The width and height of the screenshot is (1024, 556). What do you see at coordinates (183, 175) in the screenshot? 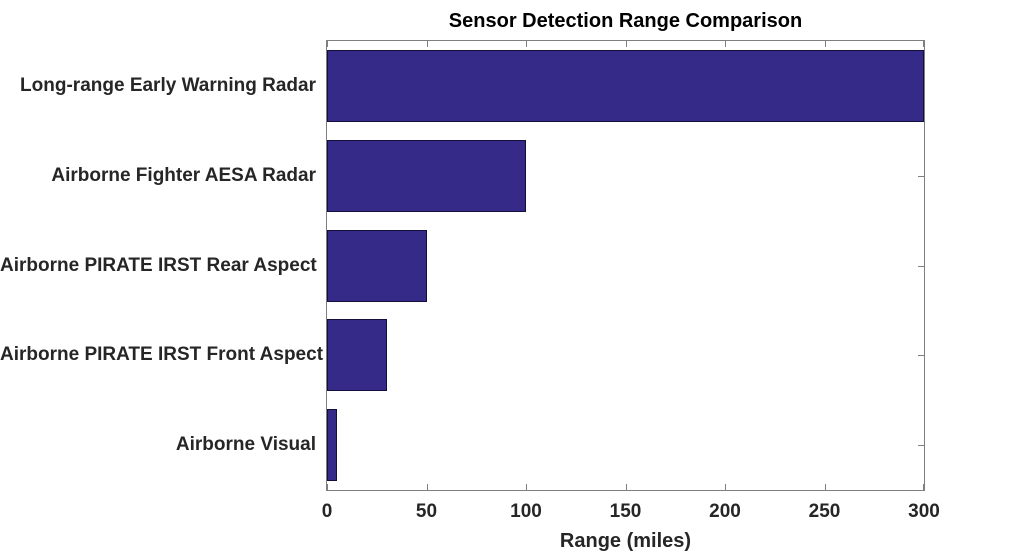
I see `y-tick-label: Airborne Fighter AESA Radar` at bounding box center [183, 175].